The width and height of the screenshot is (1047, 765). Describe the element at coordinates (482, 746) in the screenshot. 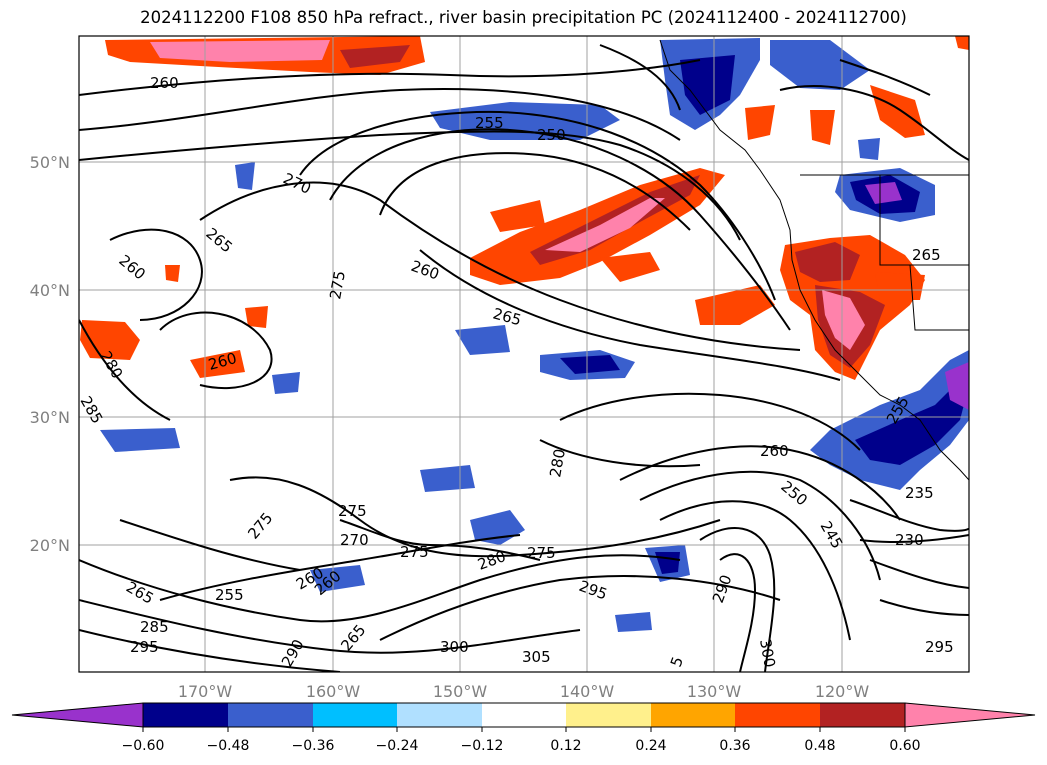

I see `colorbar-tick-label: −0.12` at that location.